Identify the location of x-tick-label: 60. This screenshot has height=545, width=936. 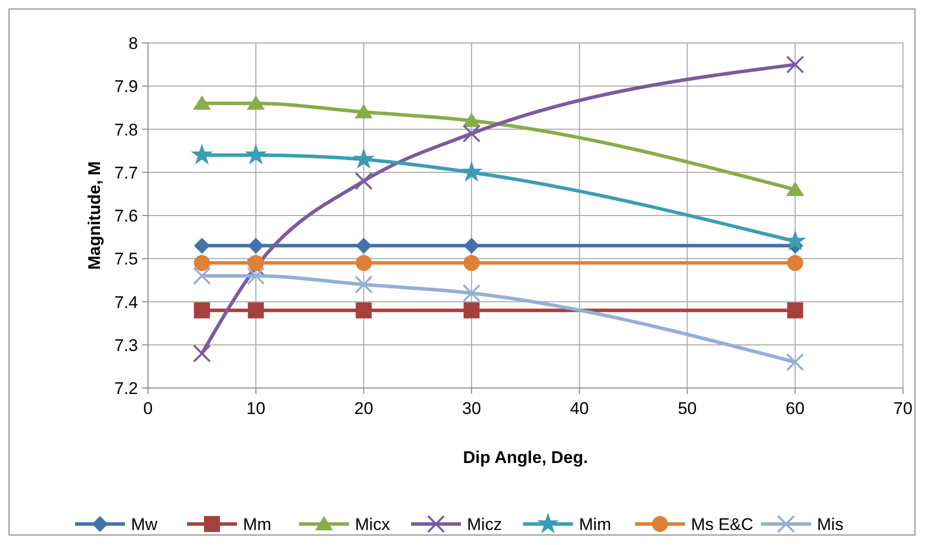
(795, 408).